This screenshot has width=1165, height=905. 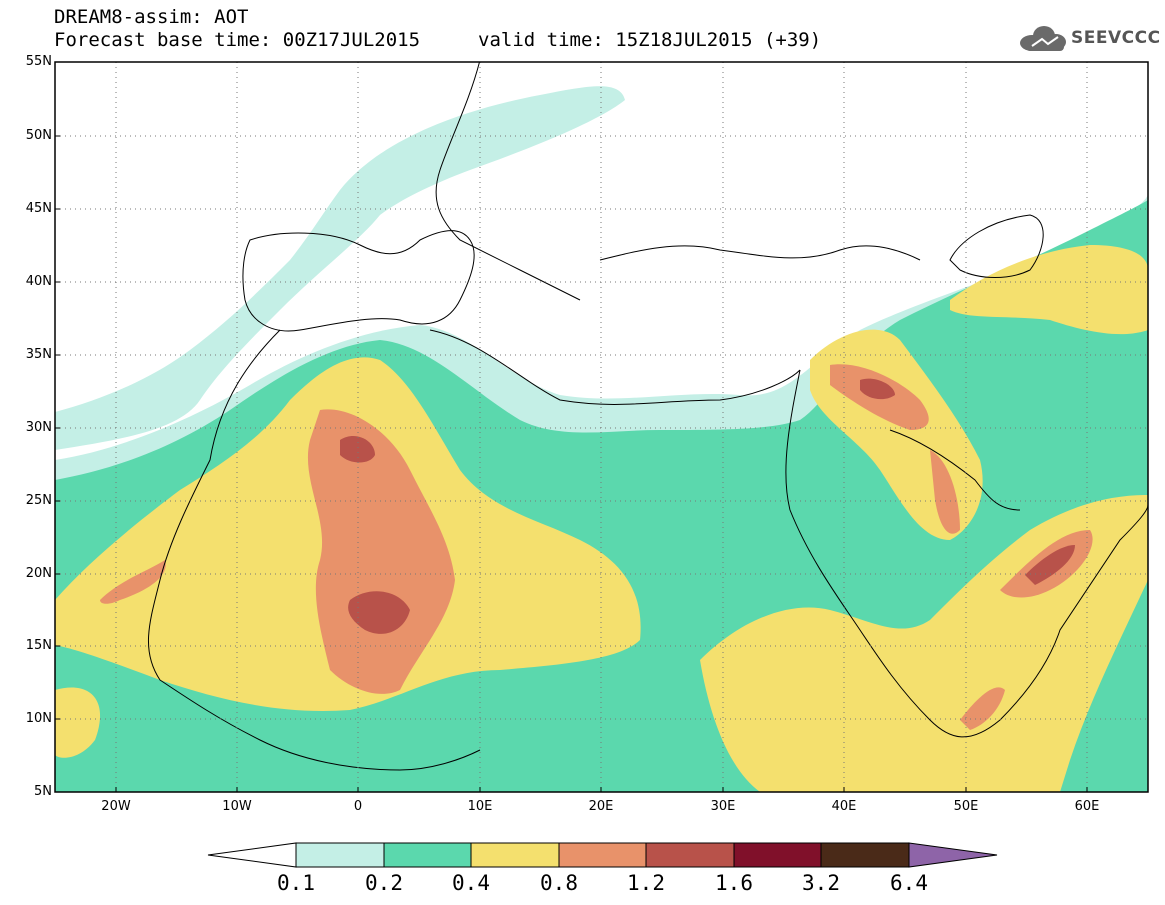 I want to click on lat-label: 10N, so click(x=38, y=718).